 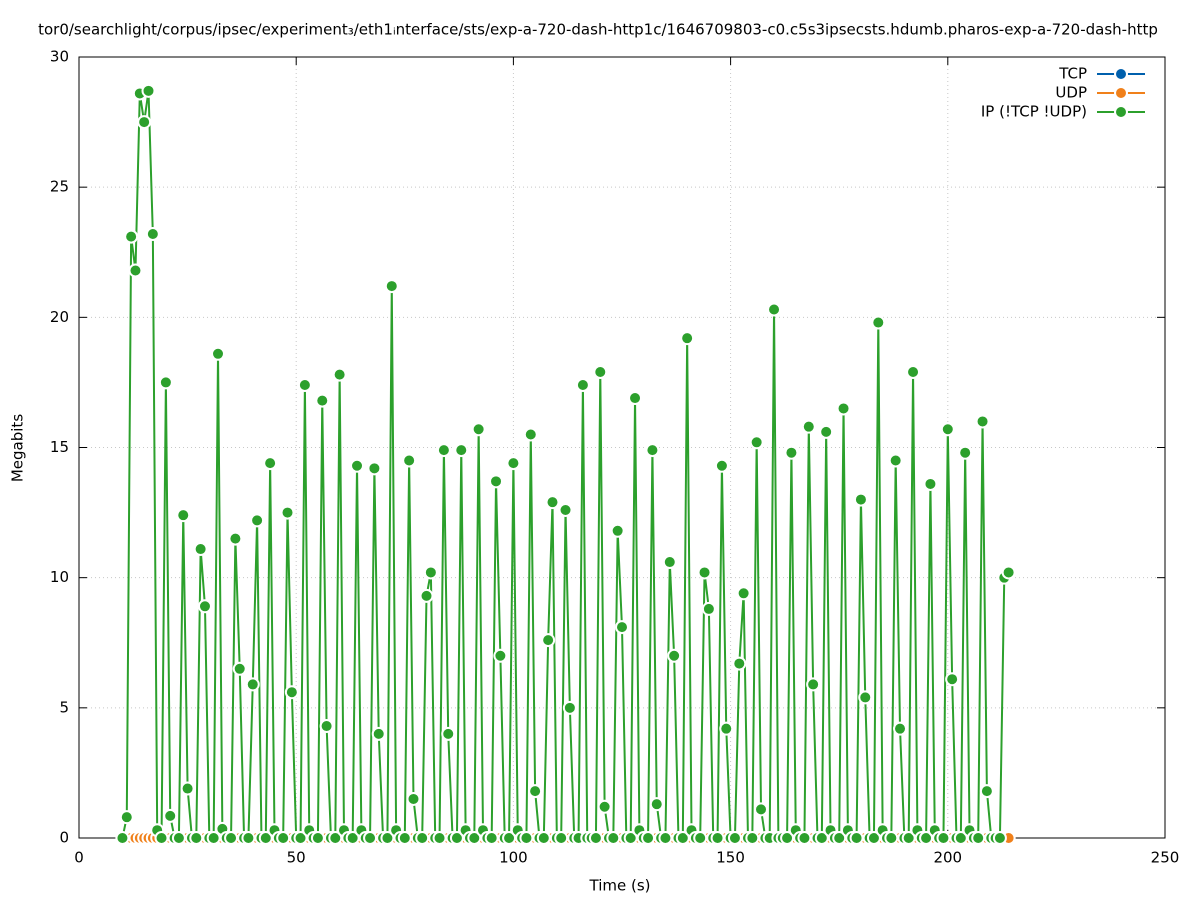 What do you see at coordinates (59, 317) in the screenshot?
I see `y-tick-label: 20` at bounding box center [59, 317].